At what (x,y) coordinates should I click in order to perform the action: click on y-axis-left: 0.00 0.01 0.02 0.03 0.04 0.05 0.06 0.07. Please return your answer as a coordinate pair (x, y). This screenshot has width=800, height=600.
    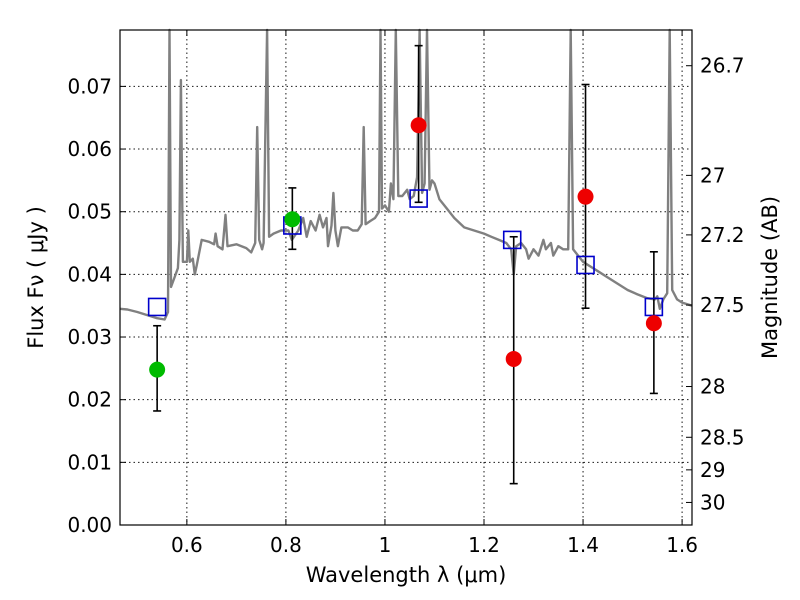
    Looking at the image, I should click on (96, 305).